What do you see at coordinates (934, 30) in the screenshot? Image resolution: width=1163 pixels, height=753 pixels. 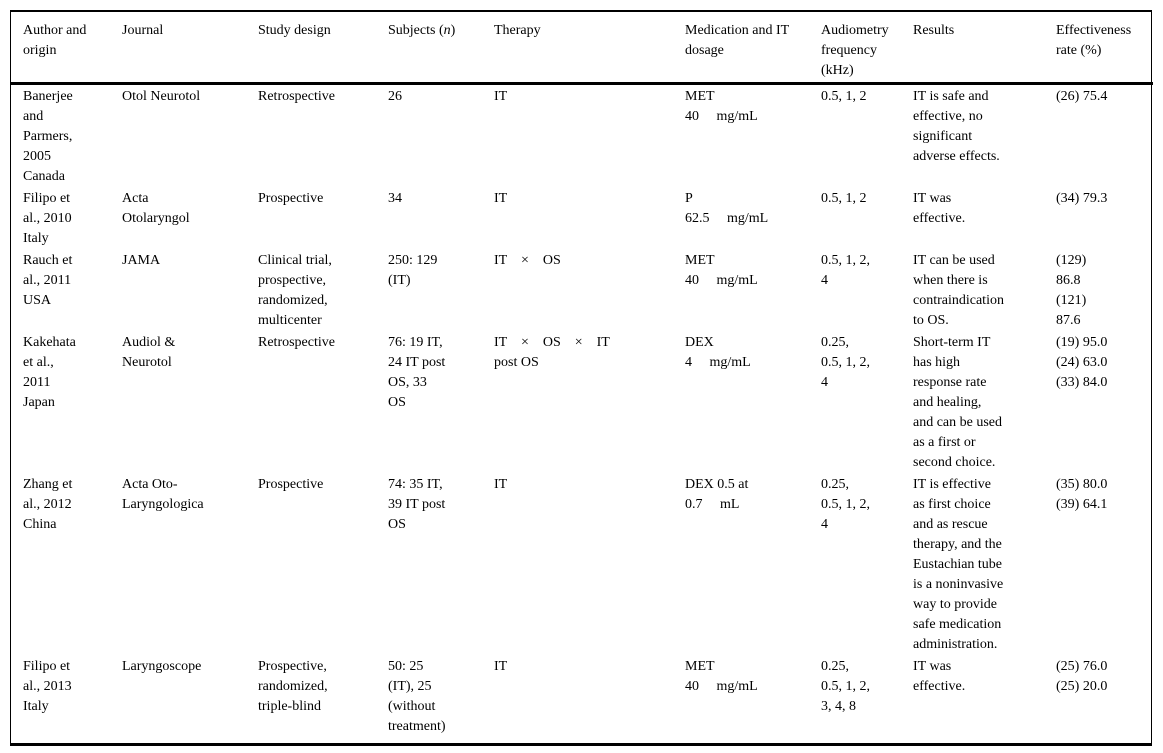 I see `col-header-results: Results` at bounding box center [934, 30].